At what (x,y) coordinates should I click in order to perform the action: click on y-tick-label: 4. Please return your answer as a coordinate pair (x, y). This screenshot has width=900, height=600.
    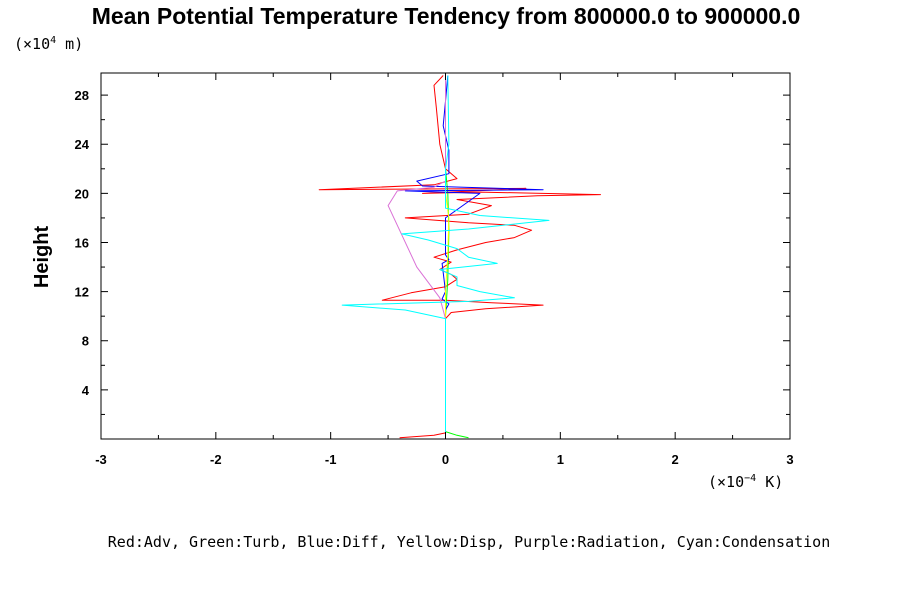
    Looking at the image, I should click on (86, 390).